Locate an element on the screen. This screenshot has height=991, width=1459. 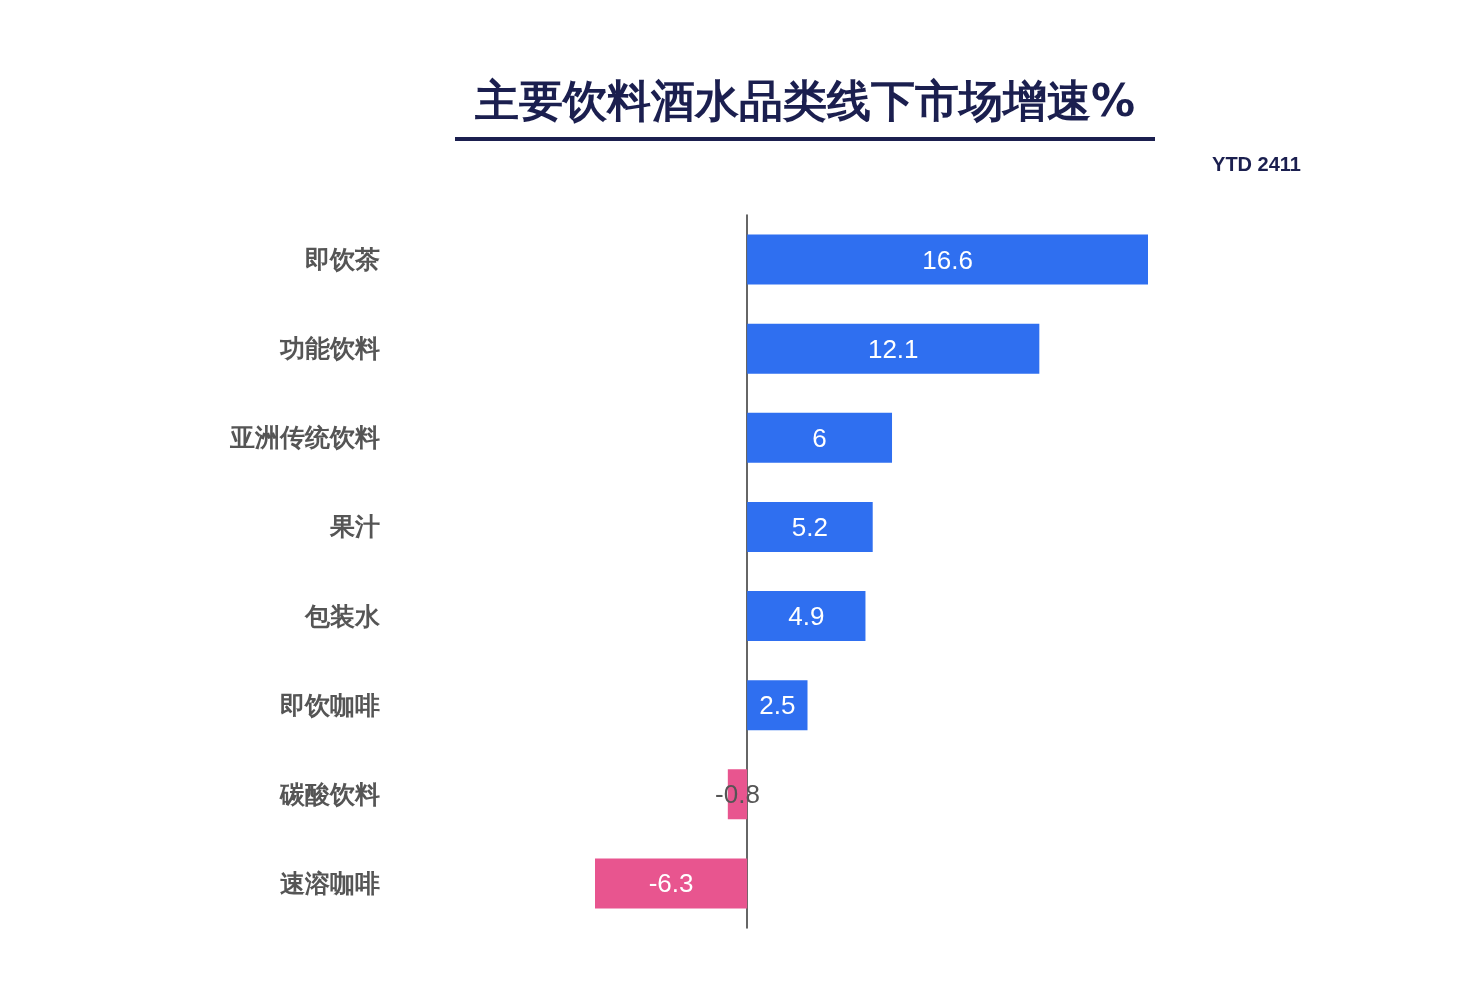
data-label: 6 is located at coordinates (819, 437).